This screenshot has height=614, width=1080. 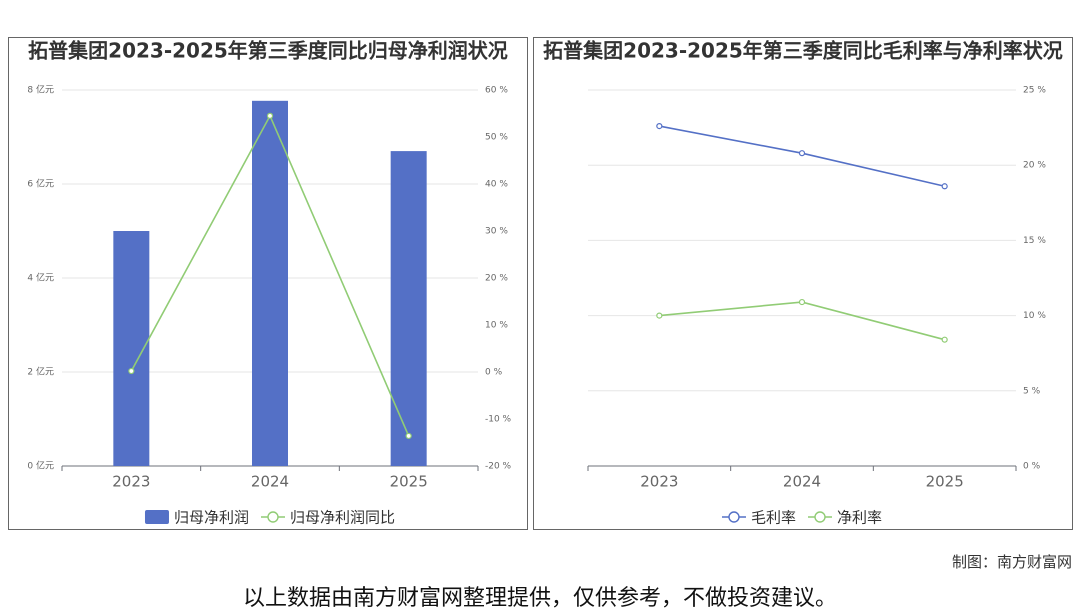 I want to click on y-tick-label: 2 亿元, so click(x=40, y=372).